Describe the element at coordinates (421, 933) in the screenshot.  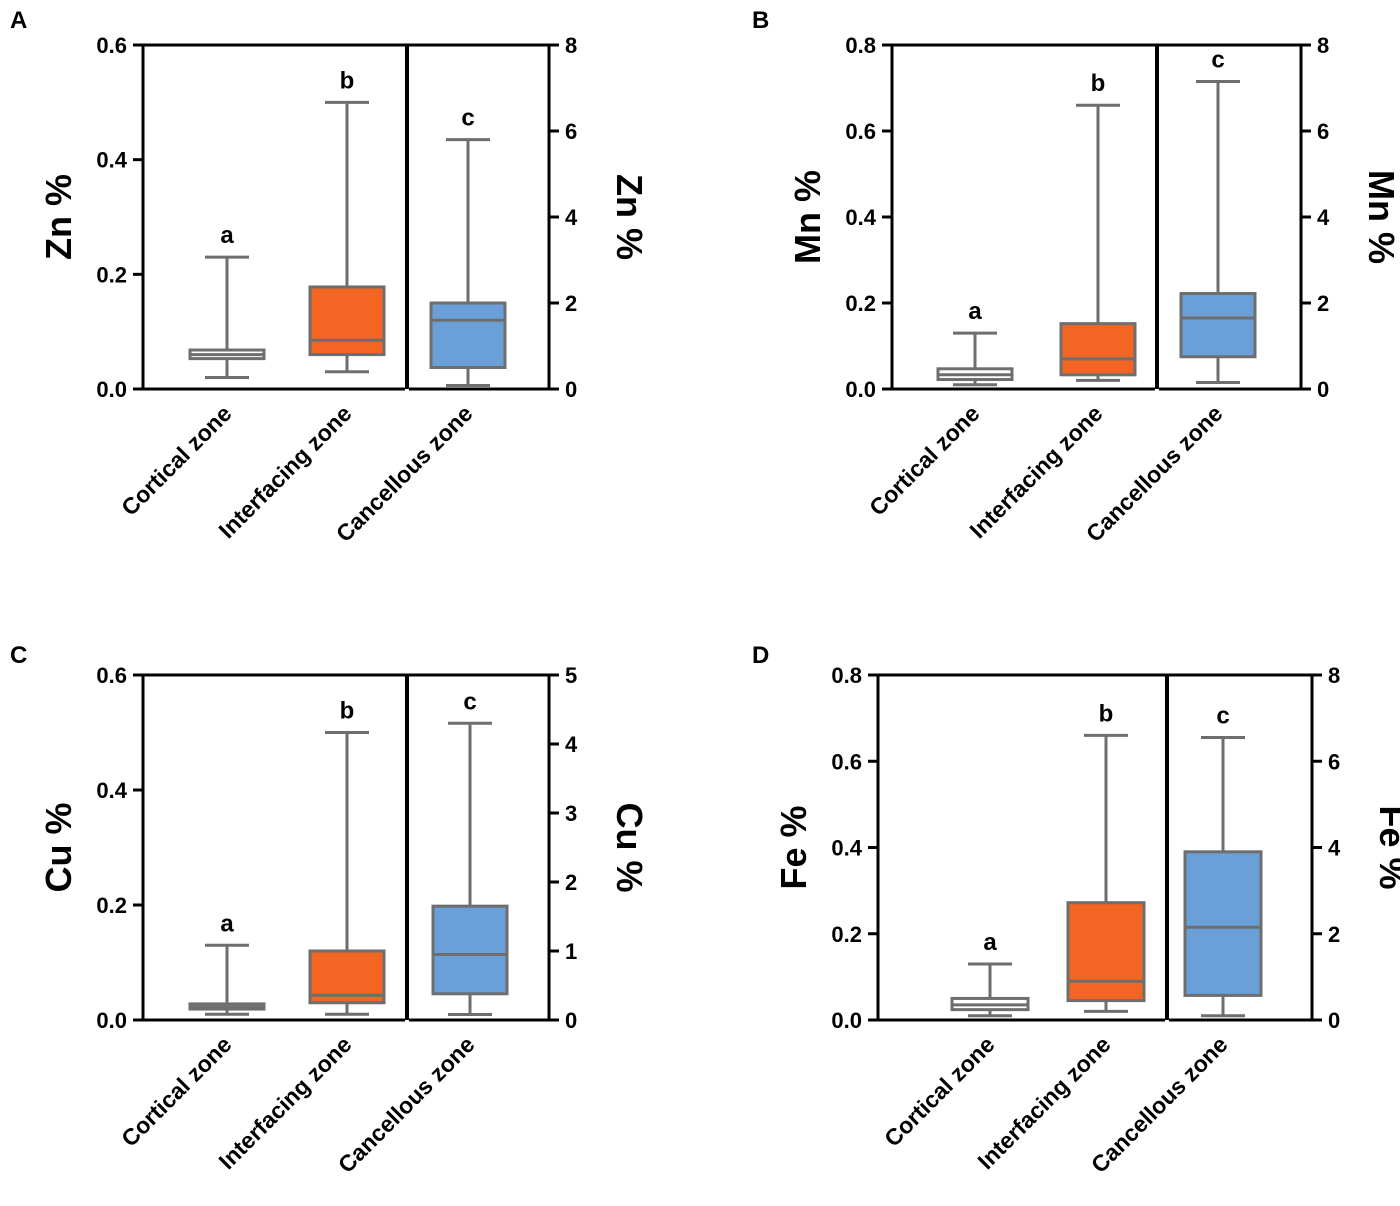
I see `box-cancellous-zone: c Cancellous zone` at that location.